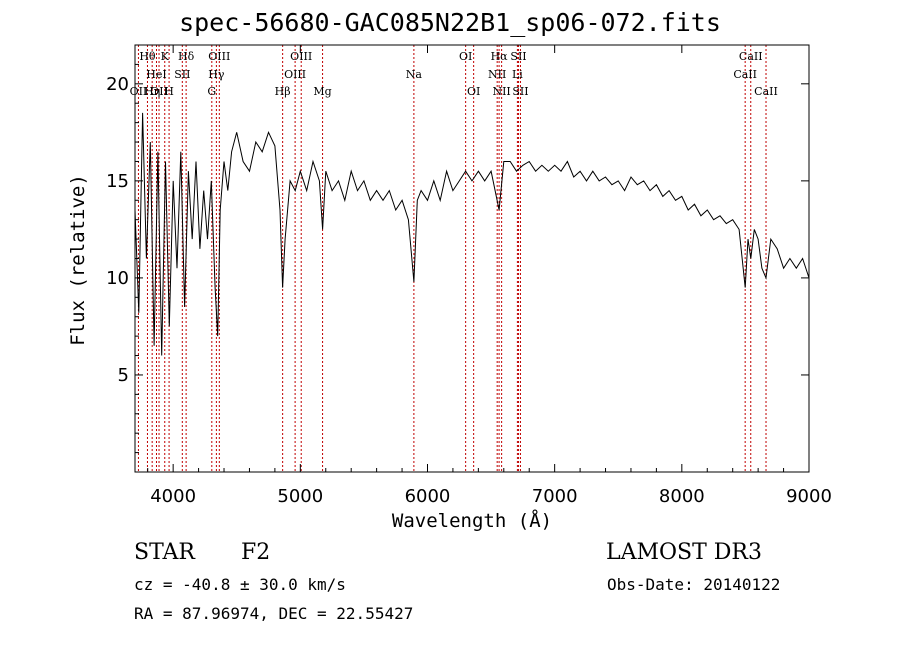 The width and height of the screenshot is (900, 649). I want to click on line-marker-label-9: G, so click(211, 91).